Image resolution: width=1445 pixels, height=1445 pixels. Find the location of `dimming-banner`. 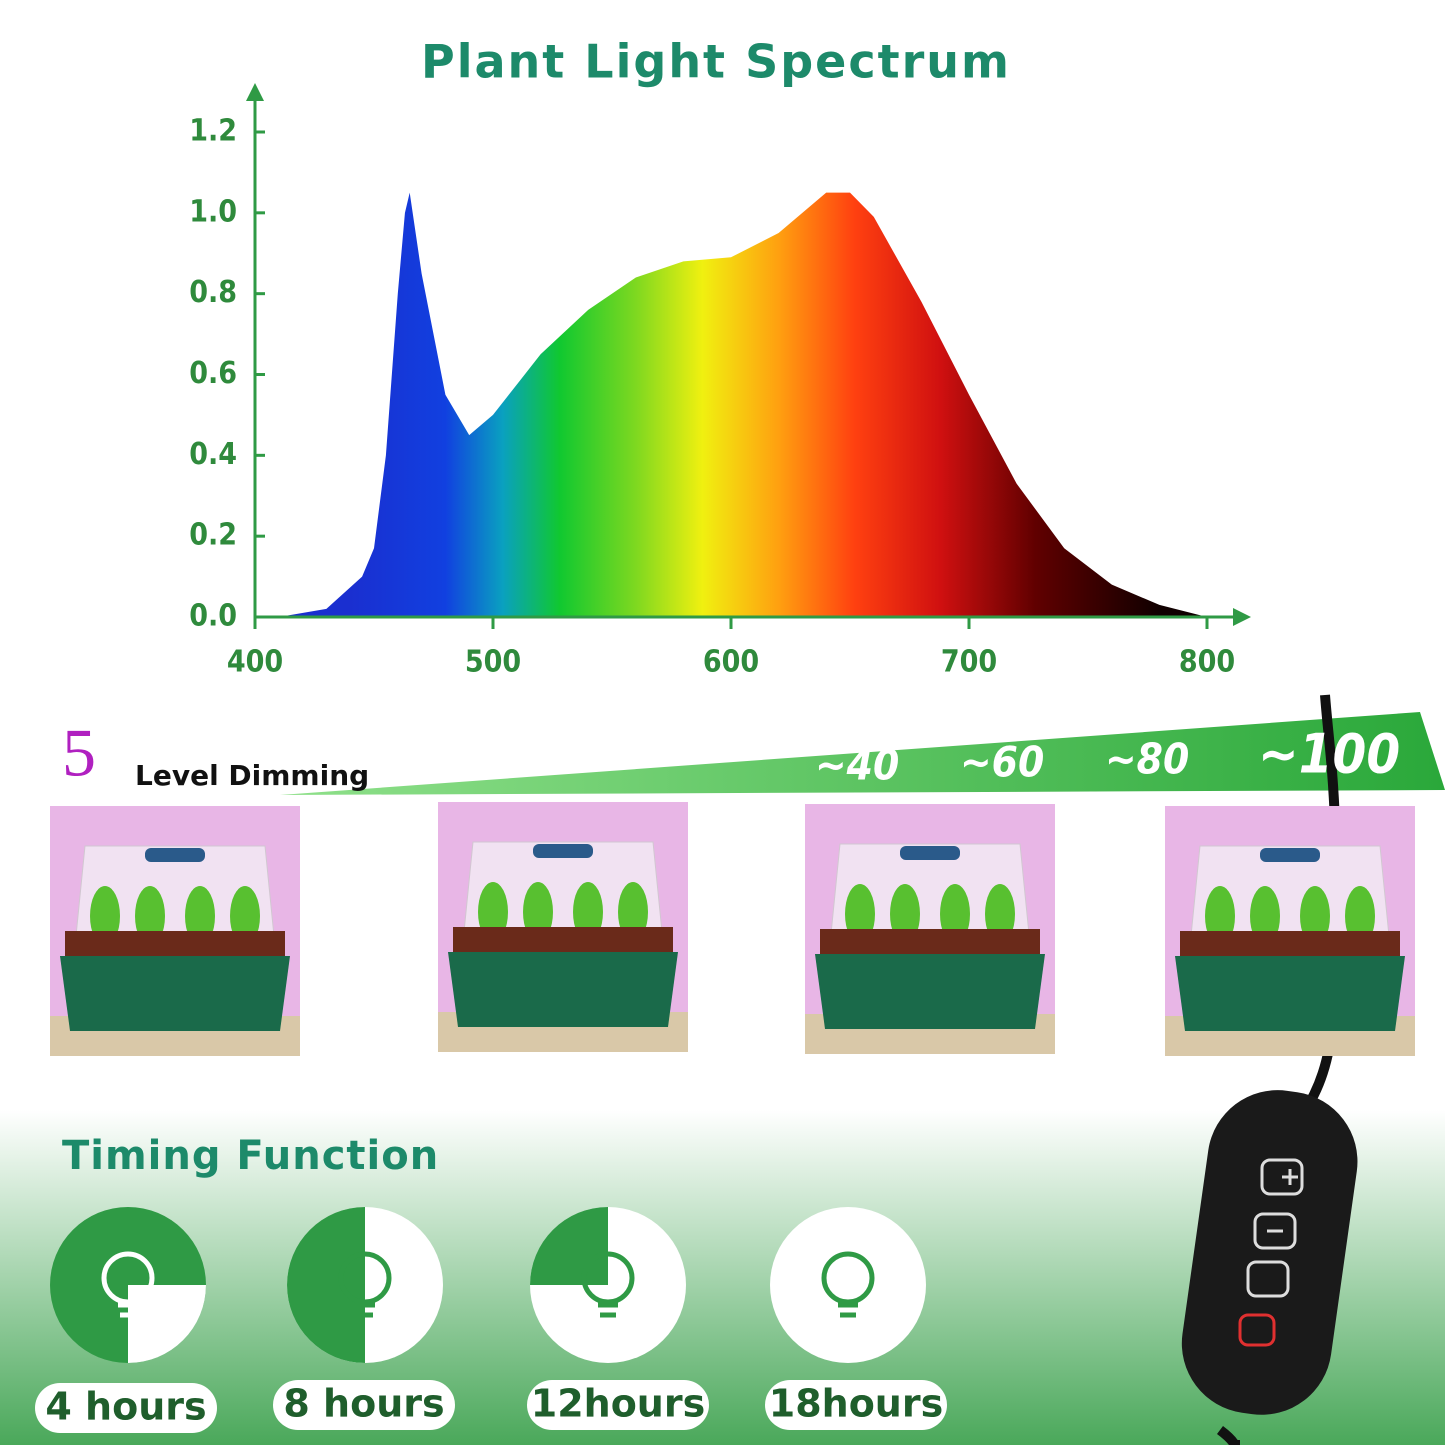

dimming-banner is located at coordinates (862, 753).